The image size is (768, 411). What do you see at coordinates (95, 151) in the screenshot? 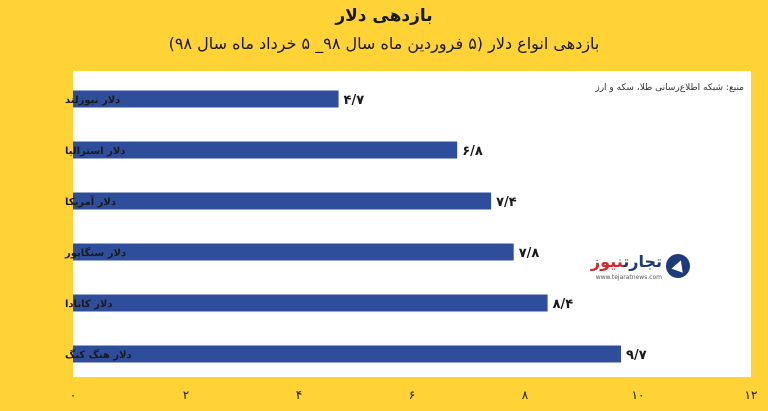
I see `category-label: دلار استرالیا` at bounding box center [95, 151].